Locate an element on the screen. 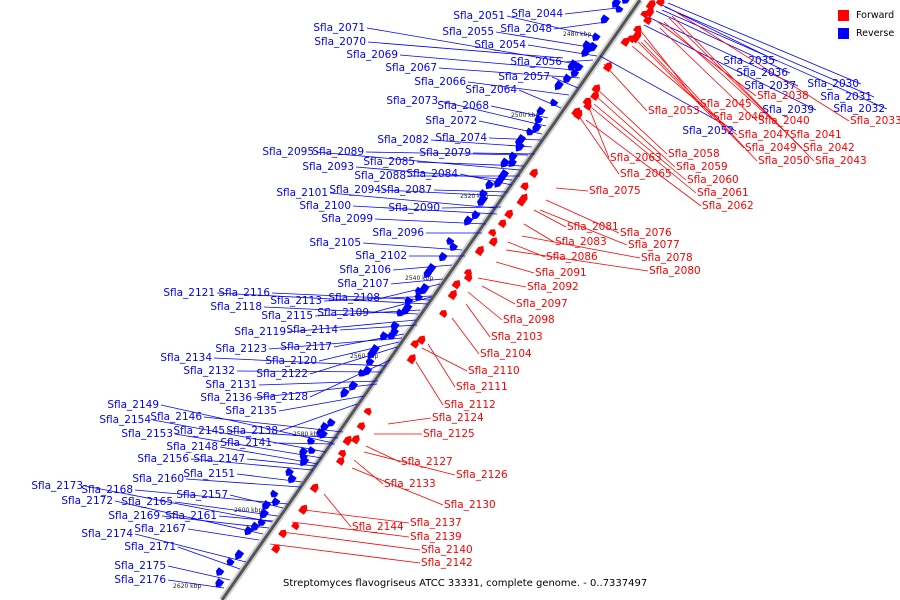 This screenshot has height=600, width=900. reverse-gene-label: Sfla_2148 is located at coordinates (192, 447).